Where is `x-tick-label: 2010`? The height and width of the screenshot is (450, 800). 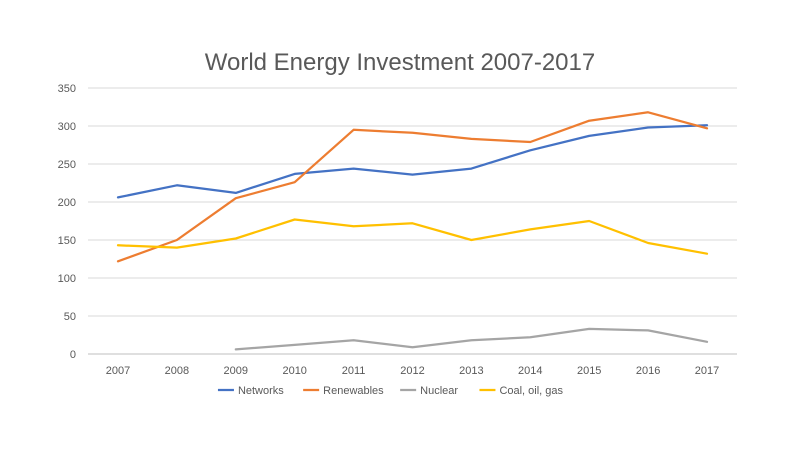
x-tick-label: 2010 is located at coordinates (294, 371).